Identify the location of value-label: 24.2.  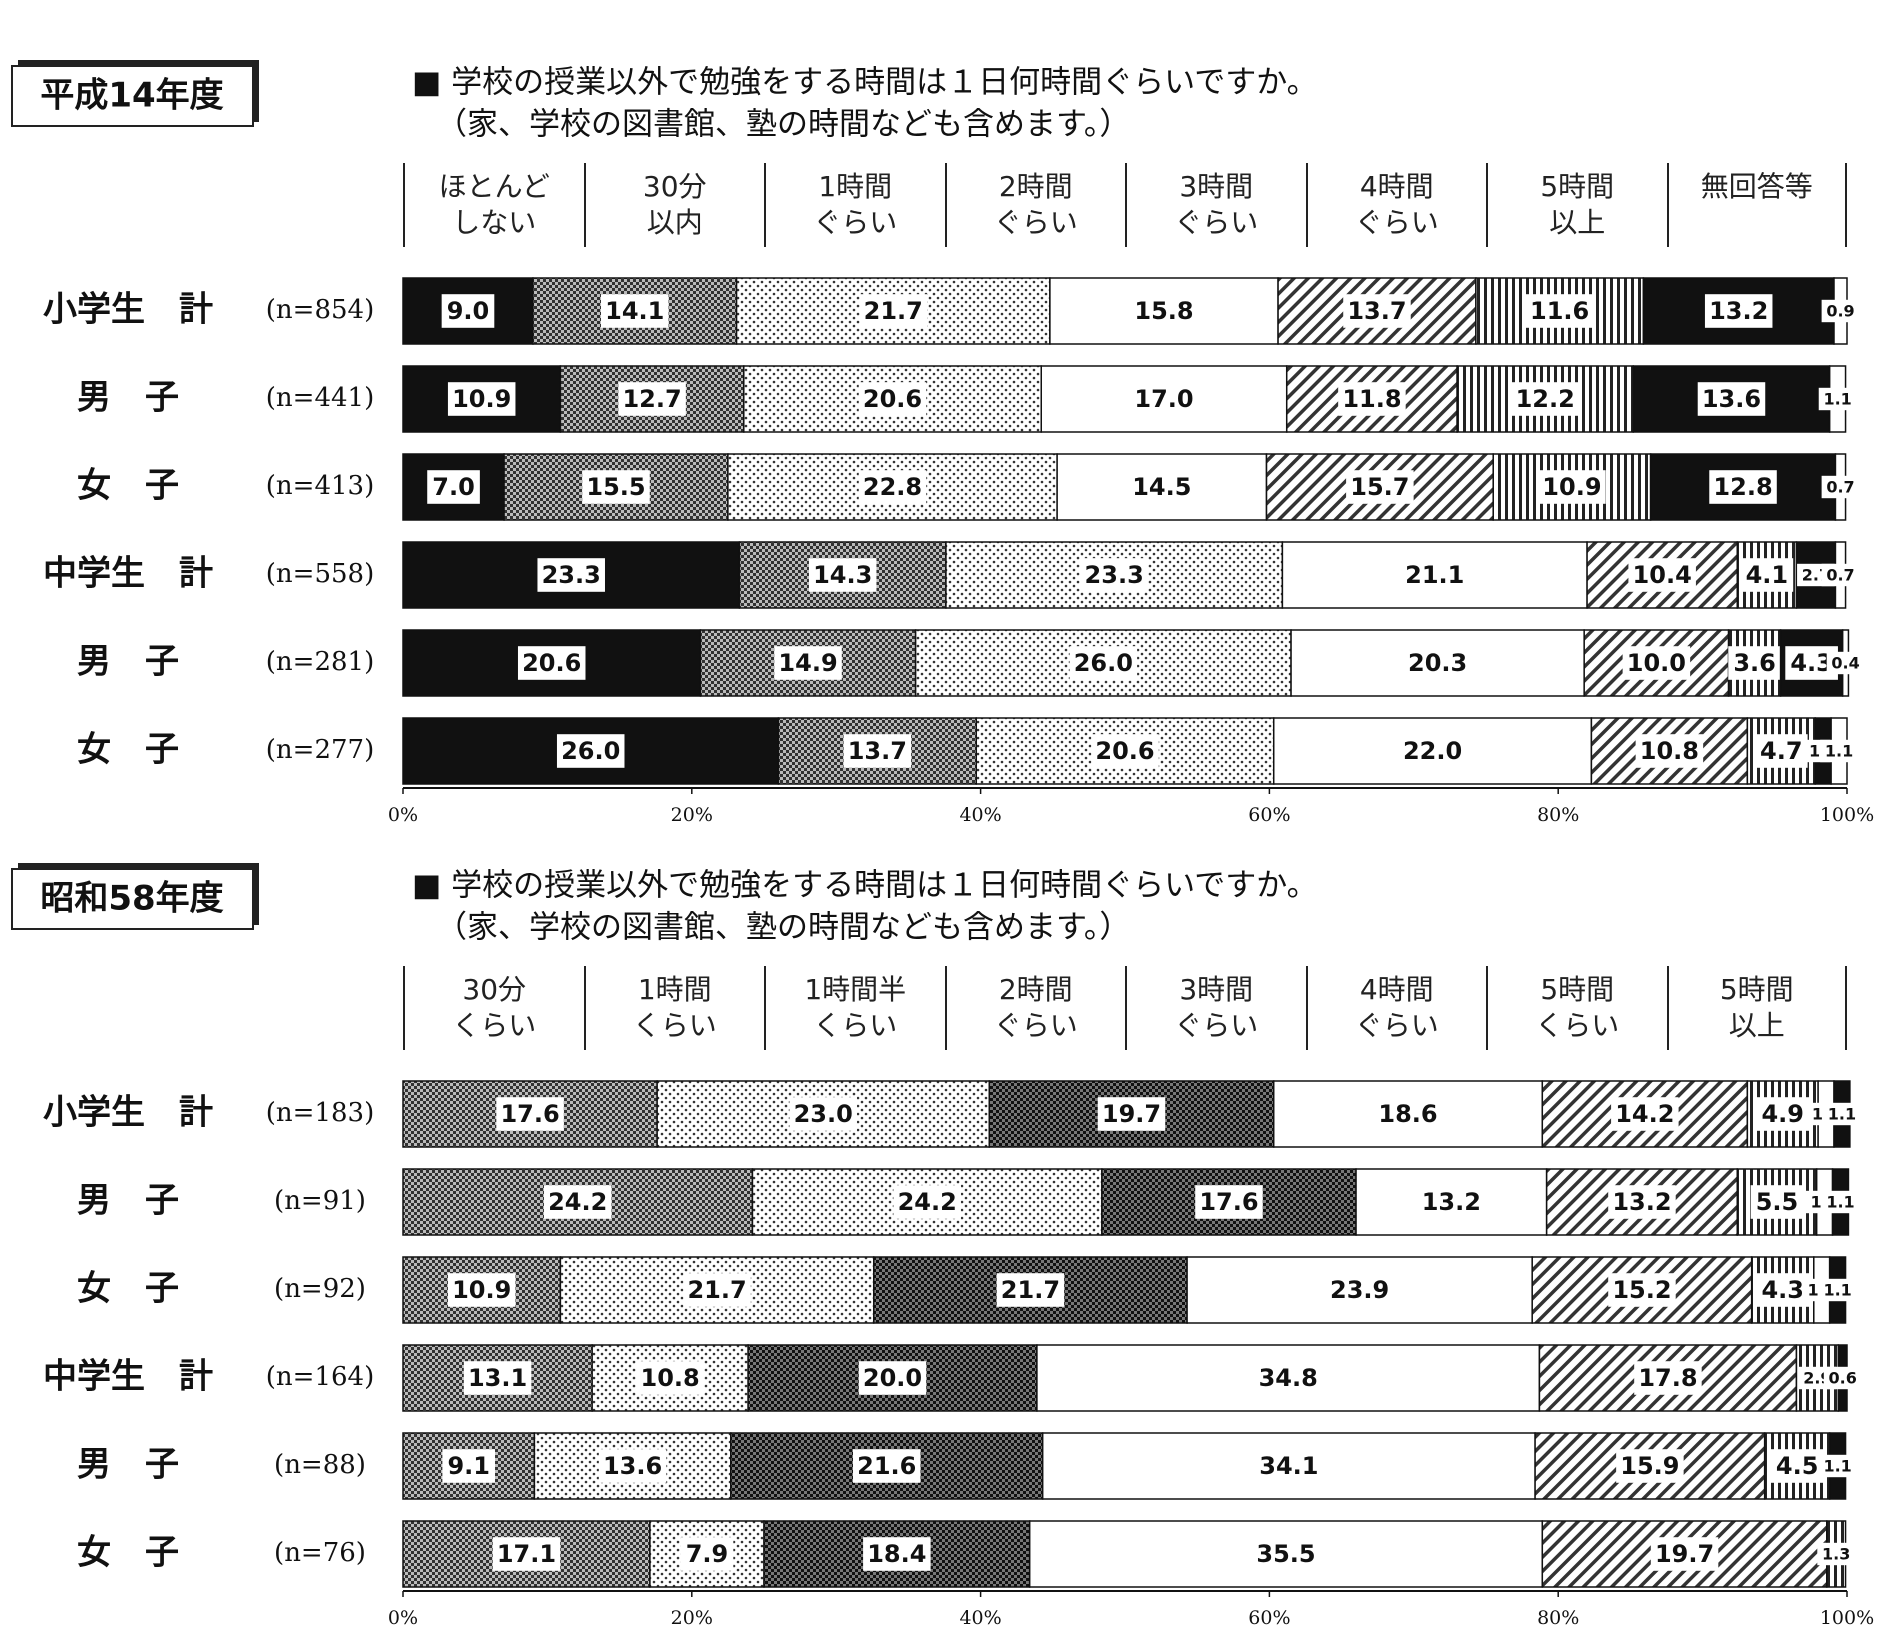
(927, 1202).